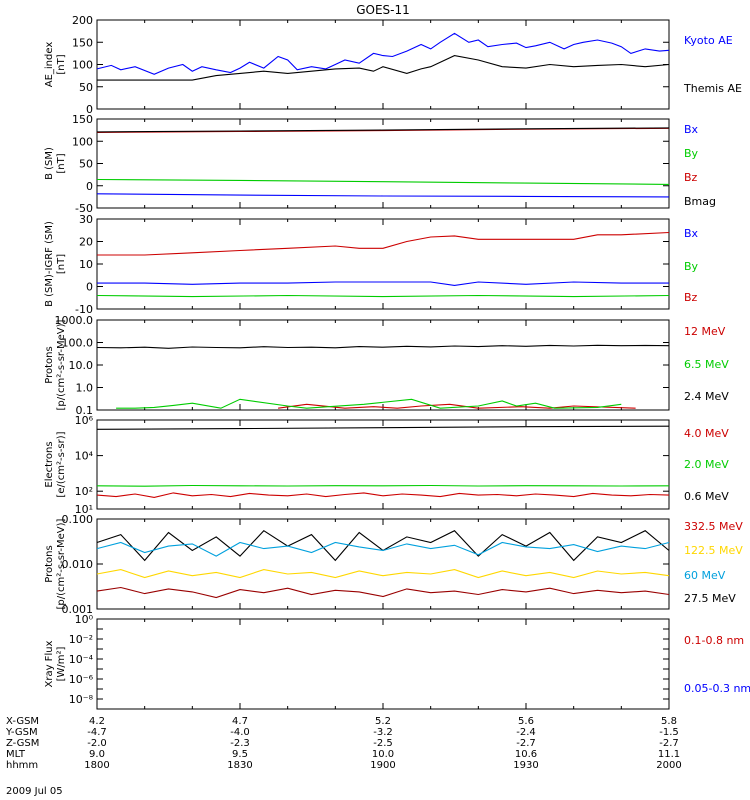 This screenshot has height=800, width=750. What do you see at coordinates (526, 754) in the screenshot?
I see `footer-value: 10.6` at bounding box center [526, 754].